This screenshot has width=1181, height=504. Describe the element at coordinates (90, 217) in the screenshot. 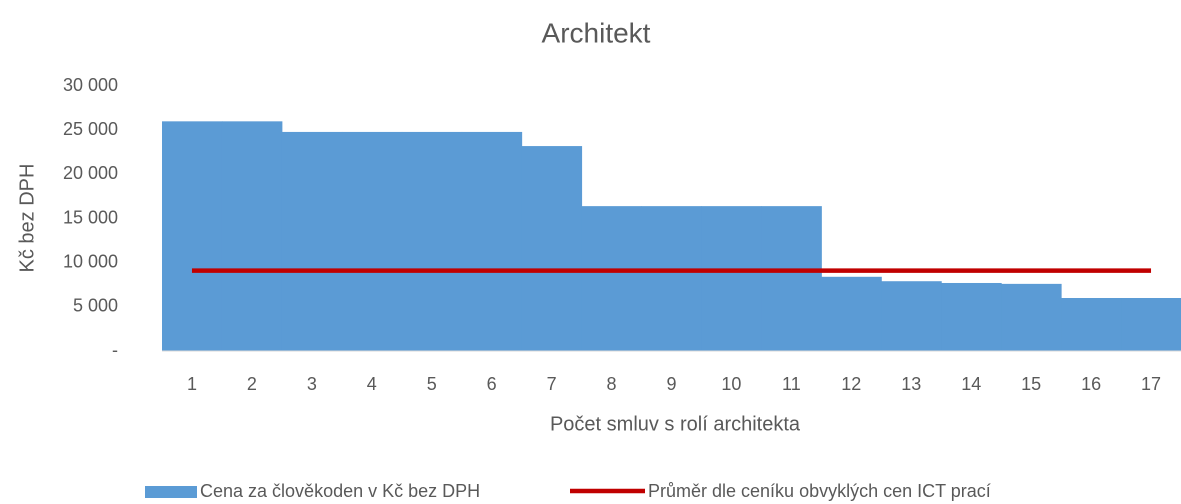

I see `y-tick-label: 15 000` at that location.